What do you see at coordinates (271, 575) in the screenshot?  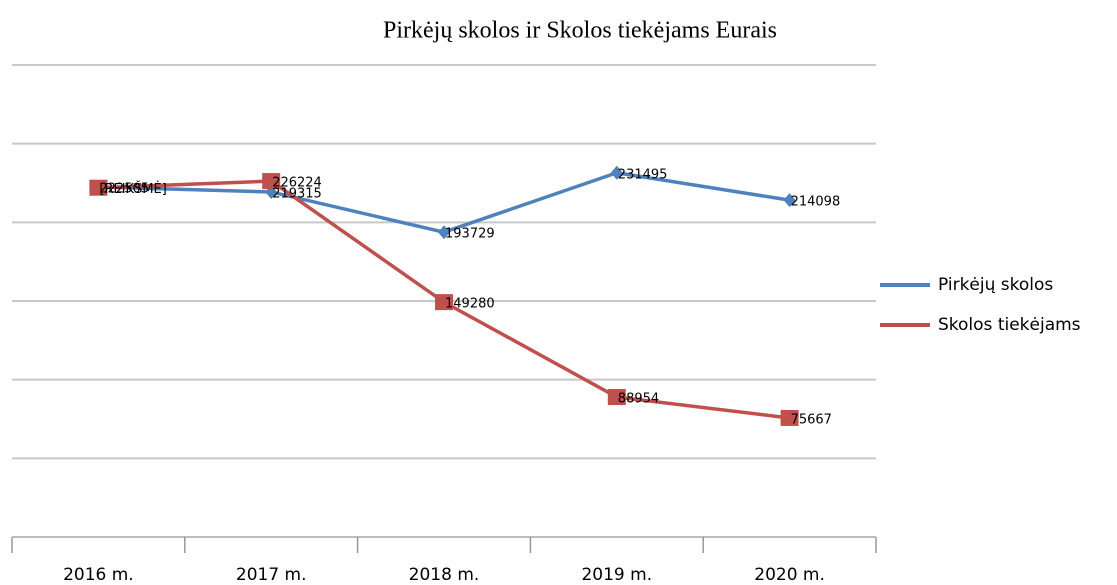 I see `x-tick-label: 2017 m.` at bounding box center [271, 575].